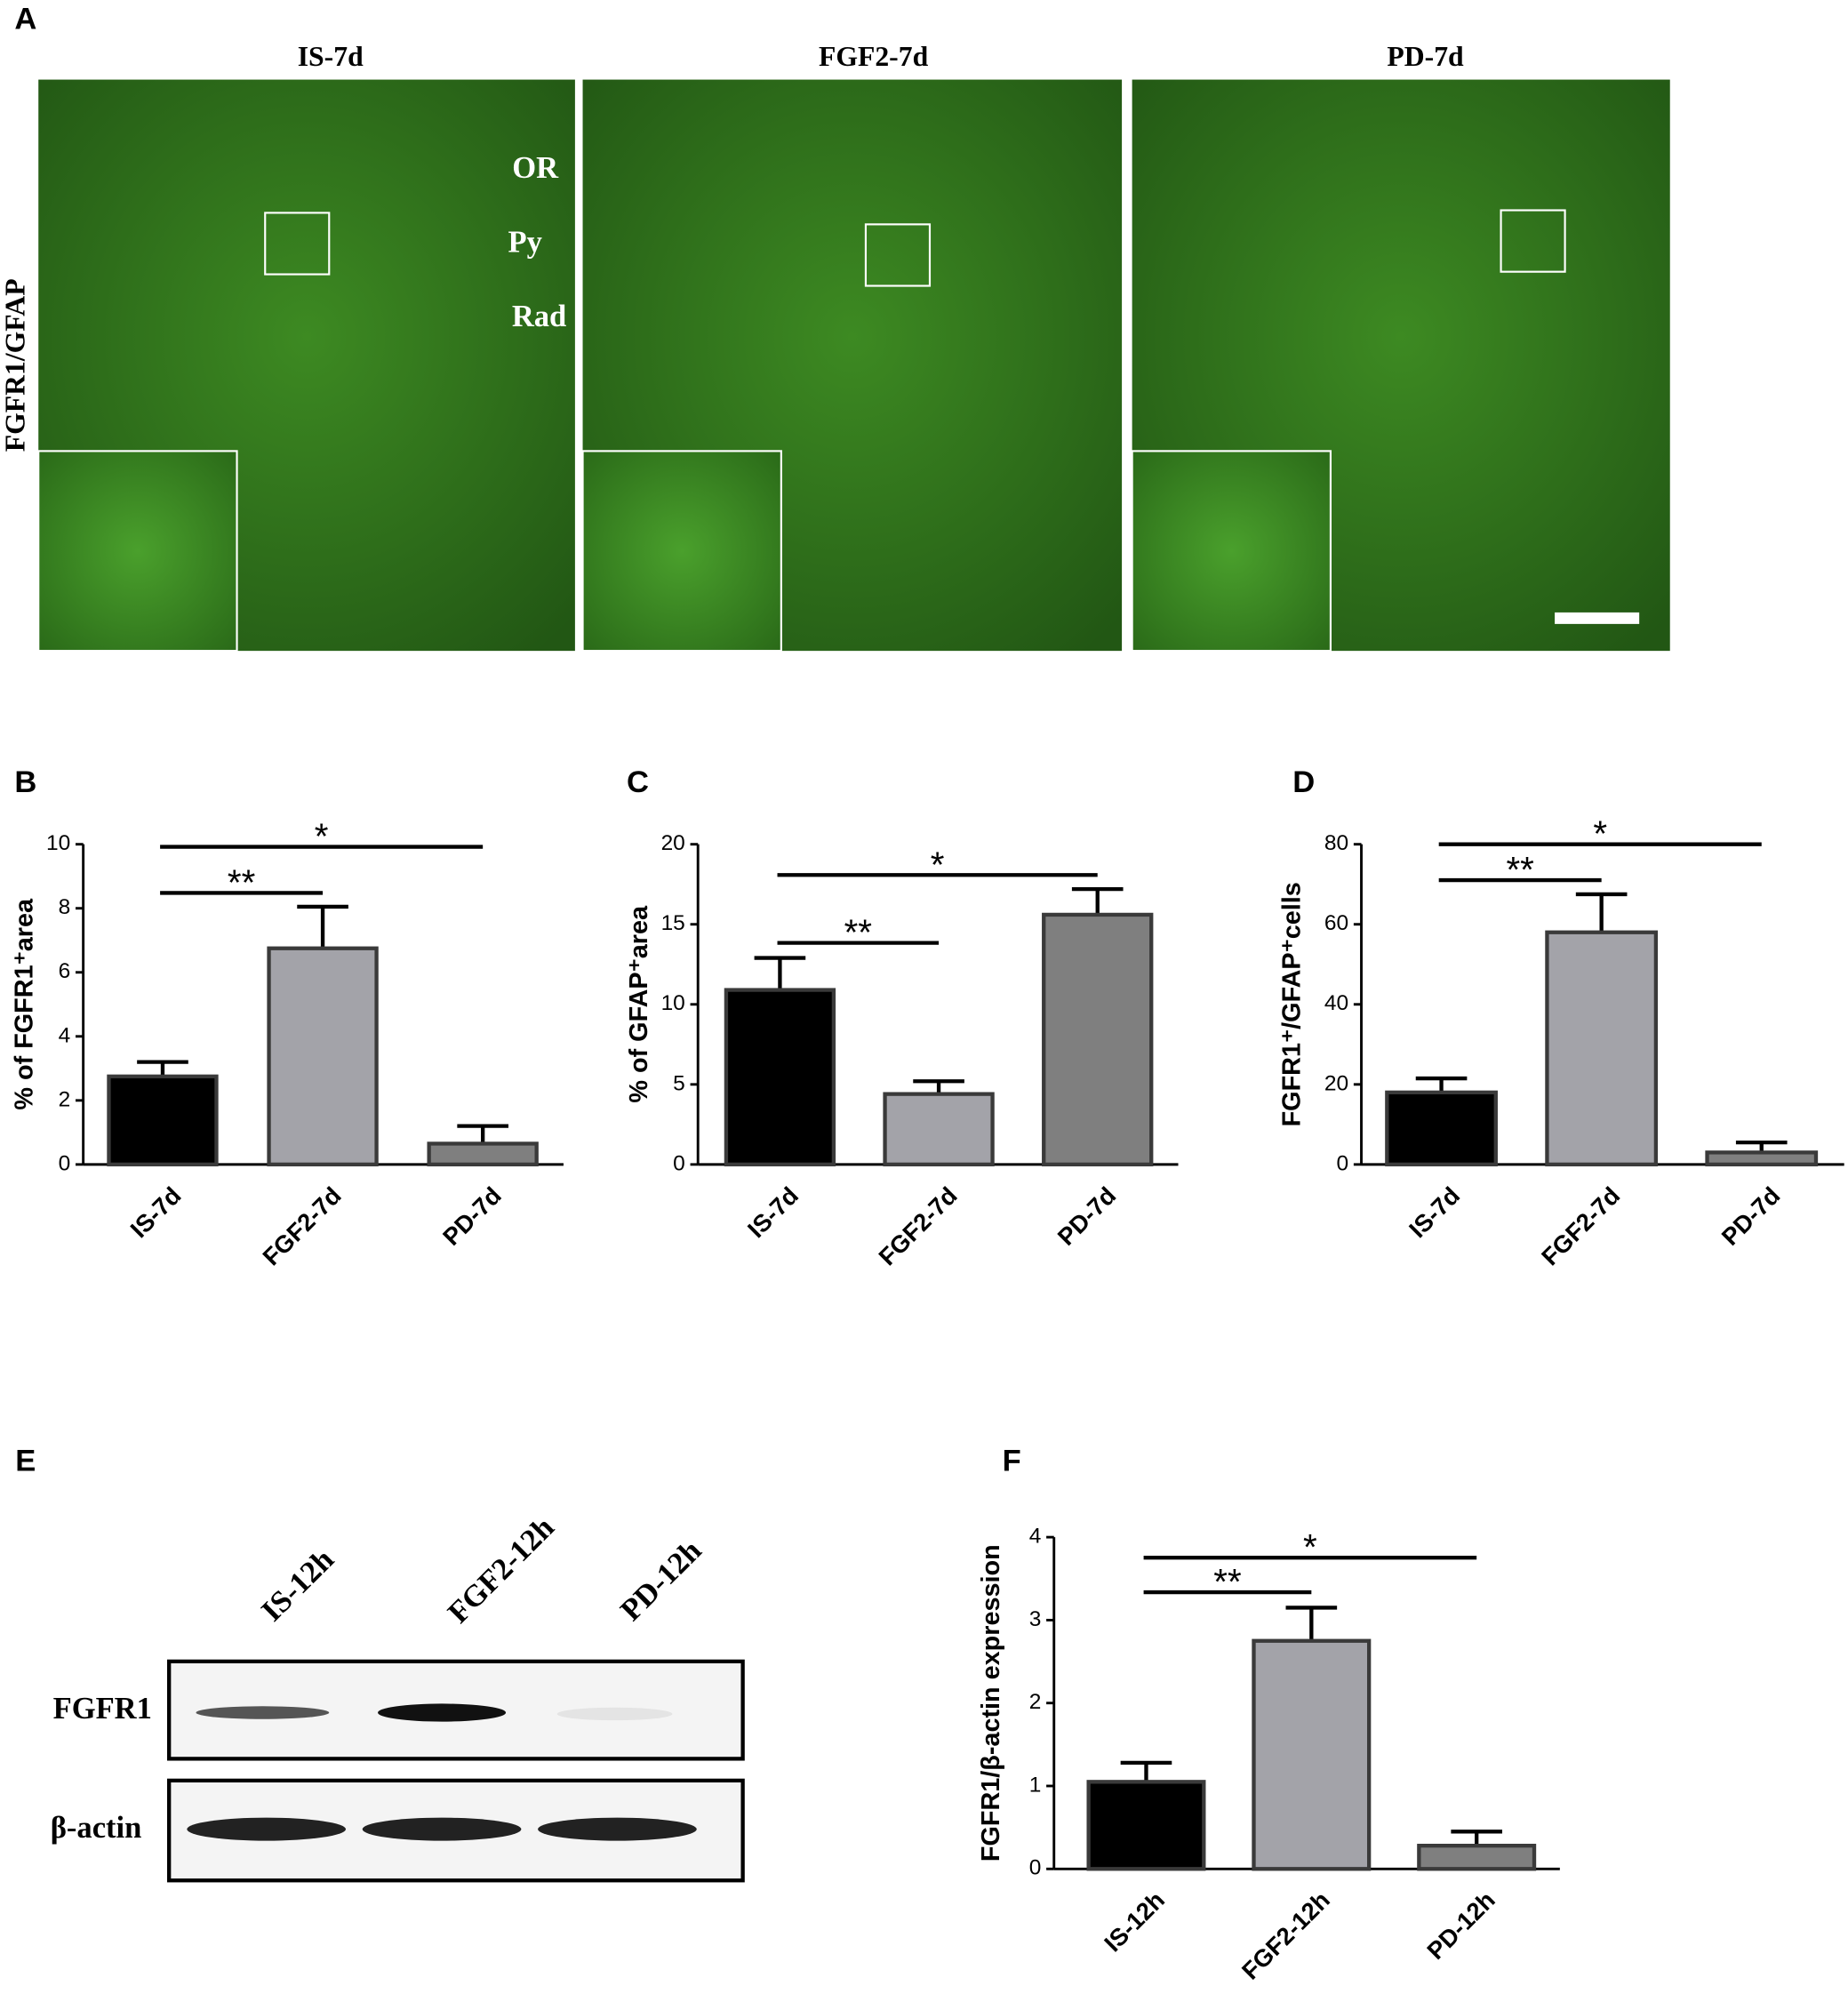 The image size is (1848, 2010). Describe the element at coordinates (525, 242) in the screenshot. I see `layer-label: Py` at that location.